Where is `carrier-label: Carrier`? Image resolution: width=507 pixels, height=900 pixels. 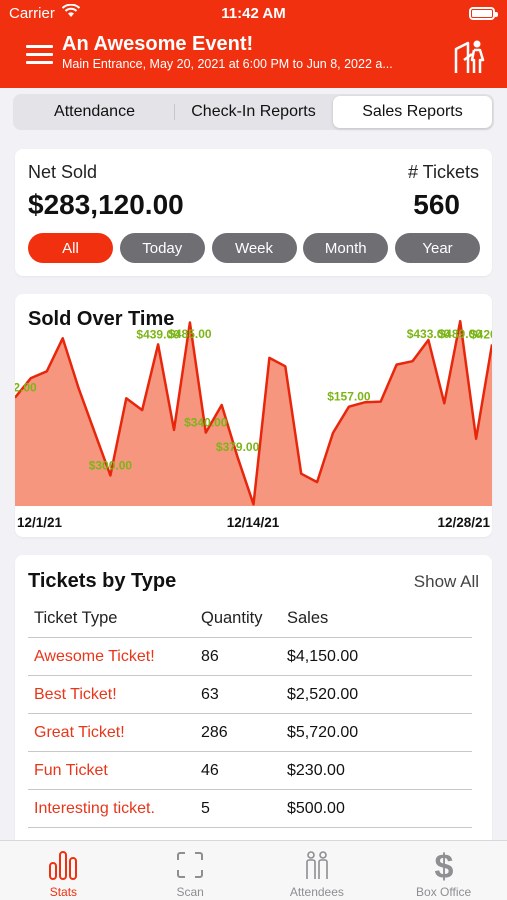
carrier-label: Carrier is located at coordinates (32, 13).